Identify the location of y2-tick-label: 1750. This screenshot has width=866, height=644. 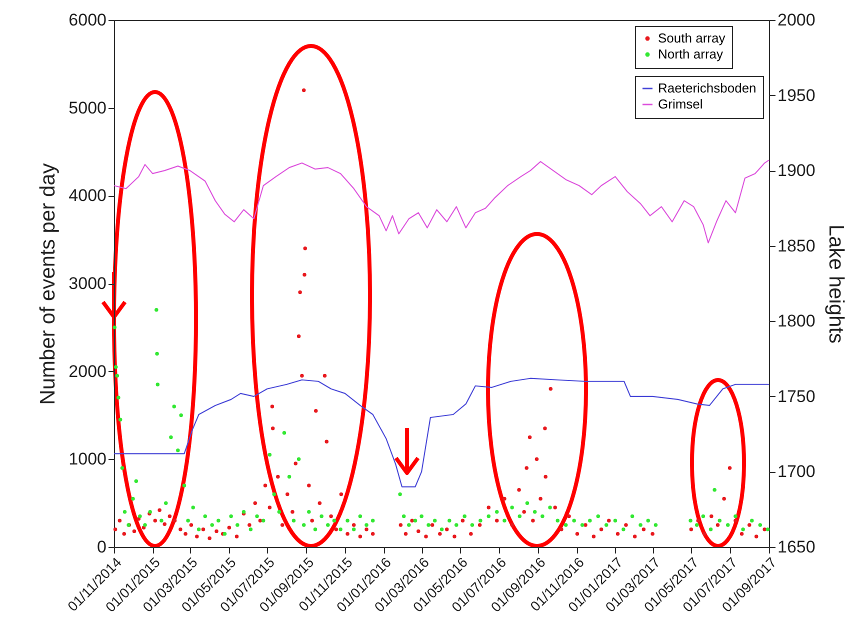
(797, 396).